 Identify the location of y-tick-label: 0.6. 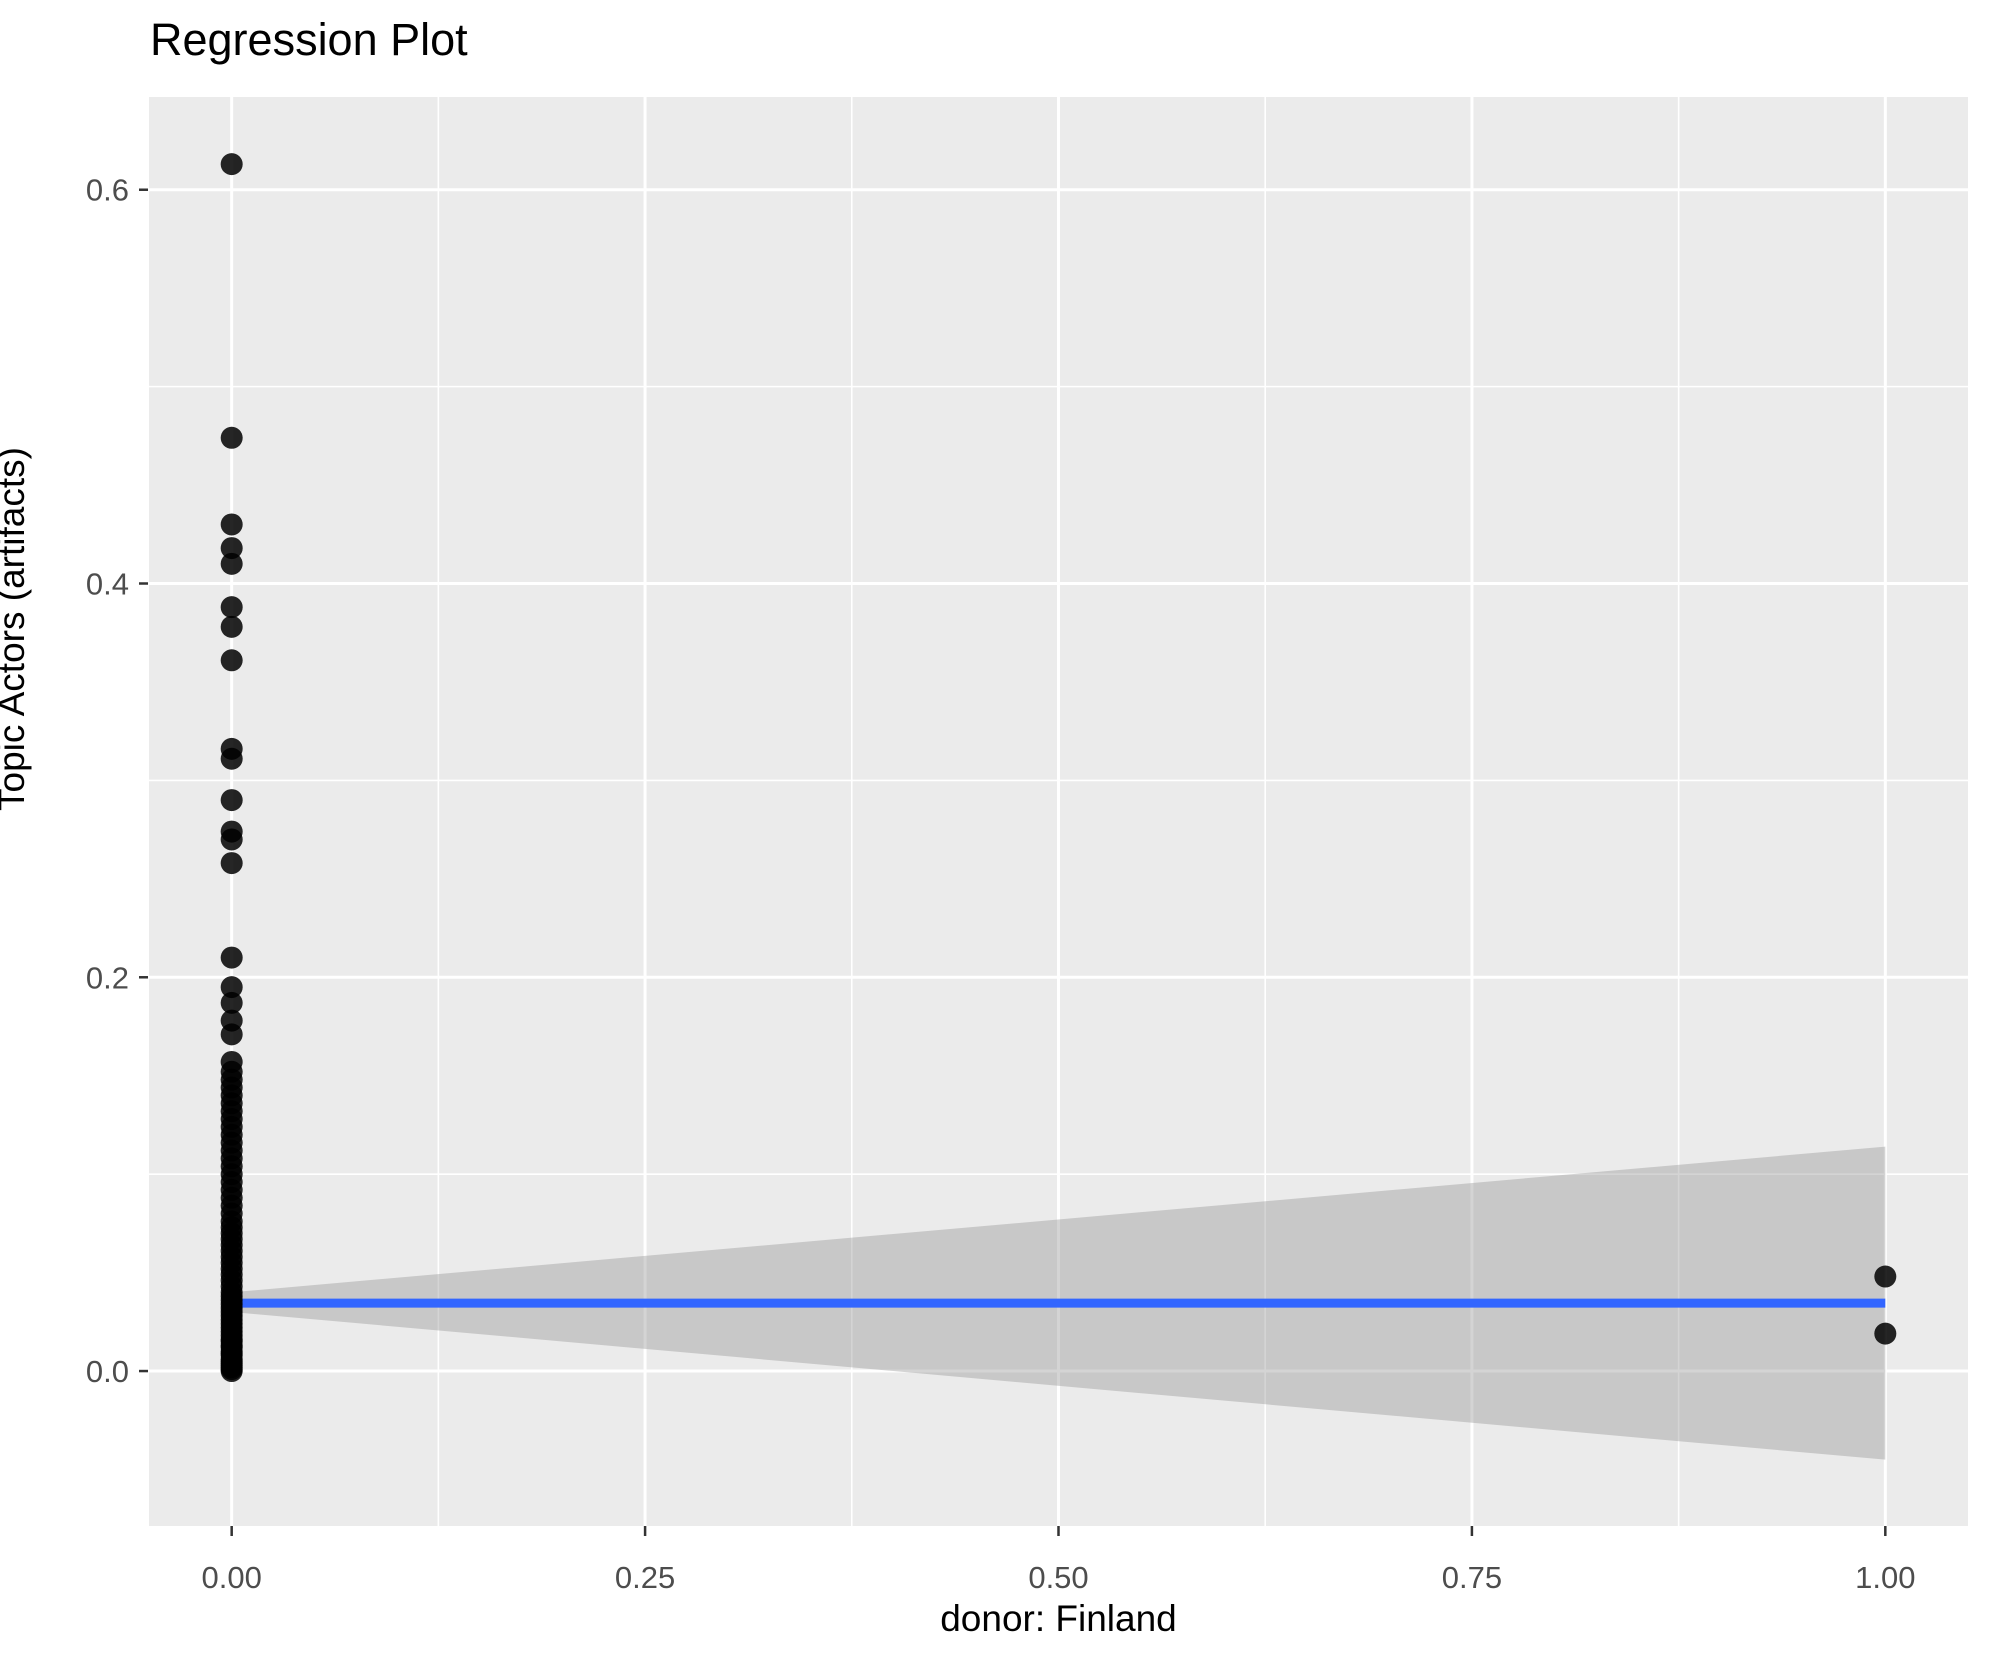
(107, 190).